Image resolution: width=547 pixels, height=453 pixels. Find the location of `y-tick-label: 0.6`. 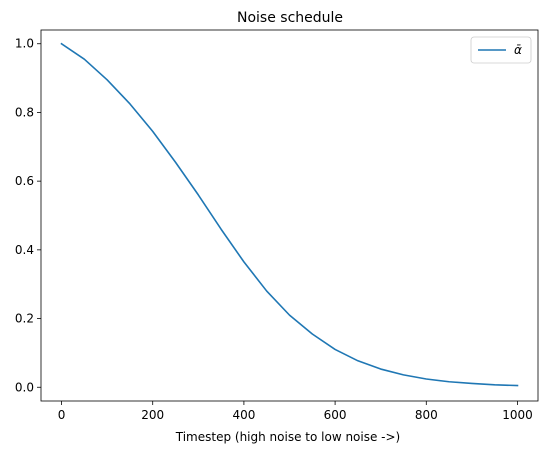

y-tick-label: 0.6 is located at coordinates (24, 181).